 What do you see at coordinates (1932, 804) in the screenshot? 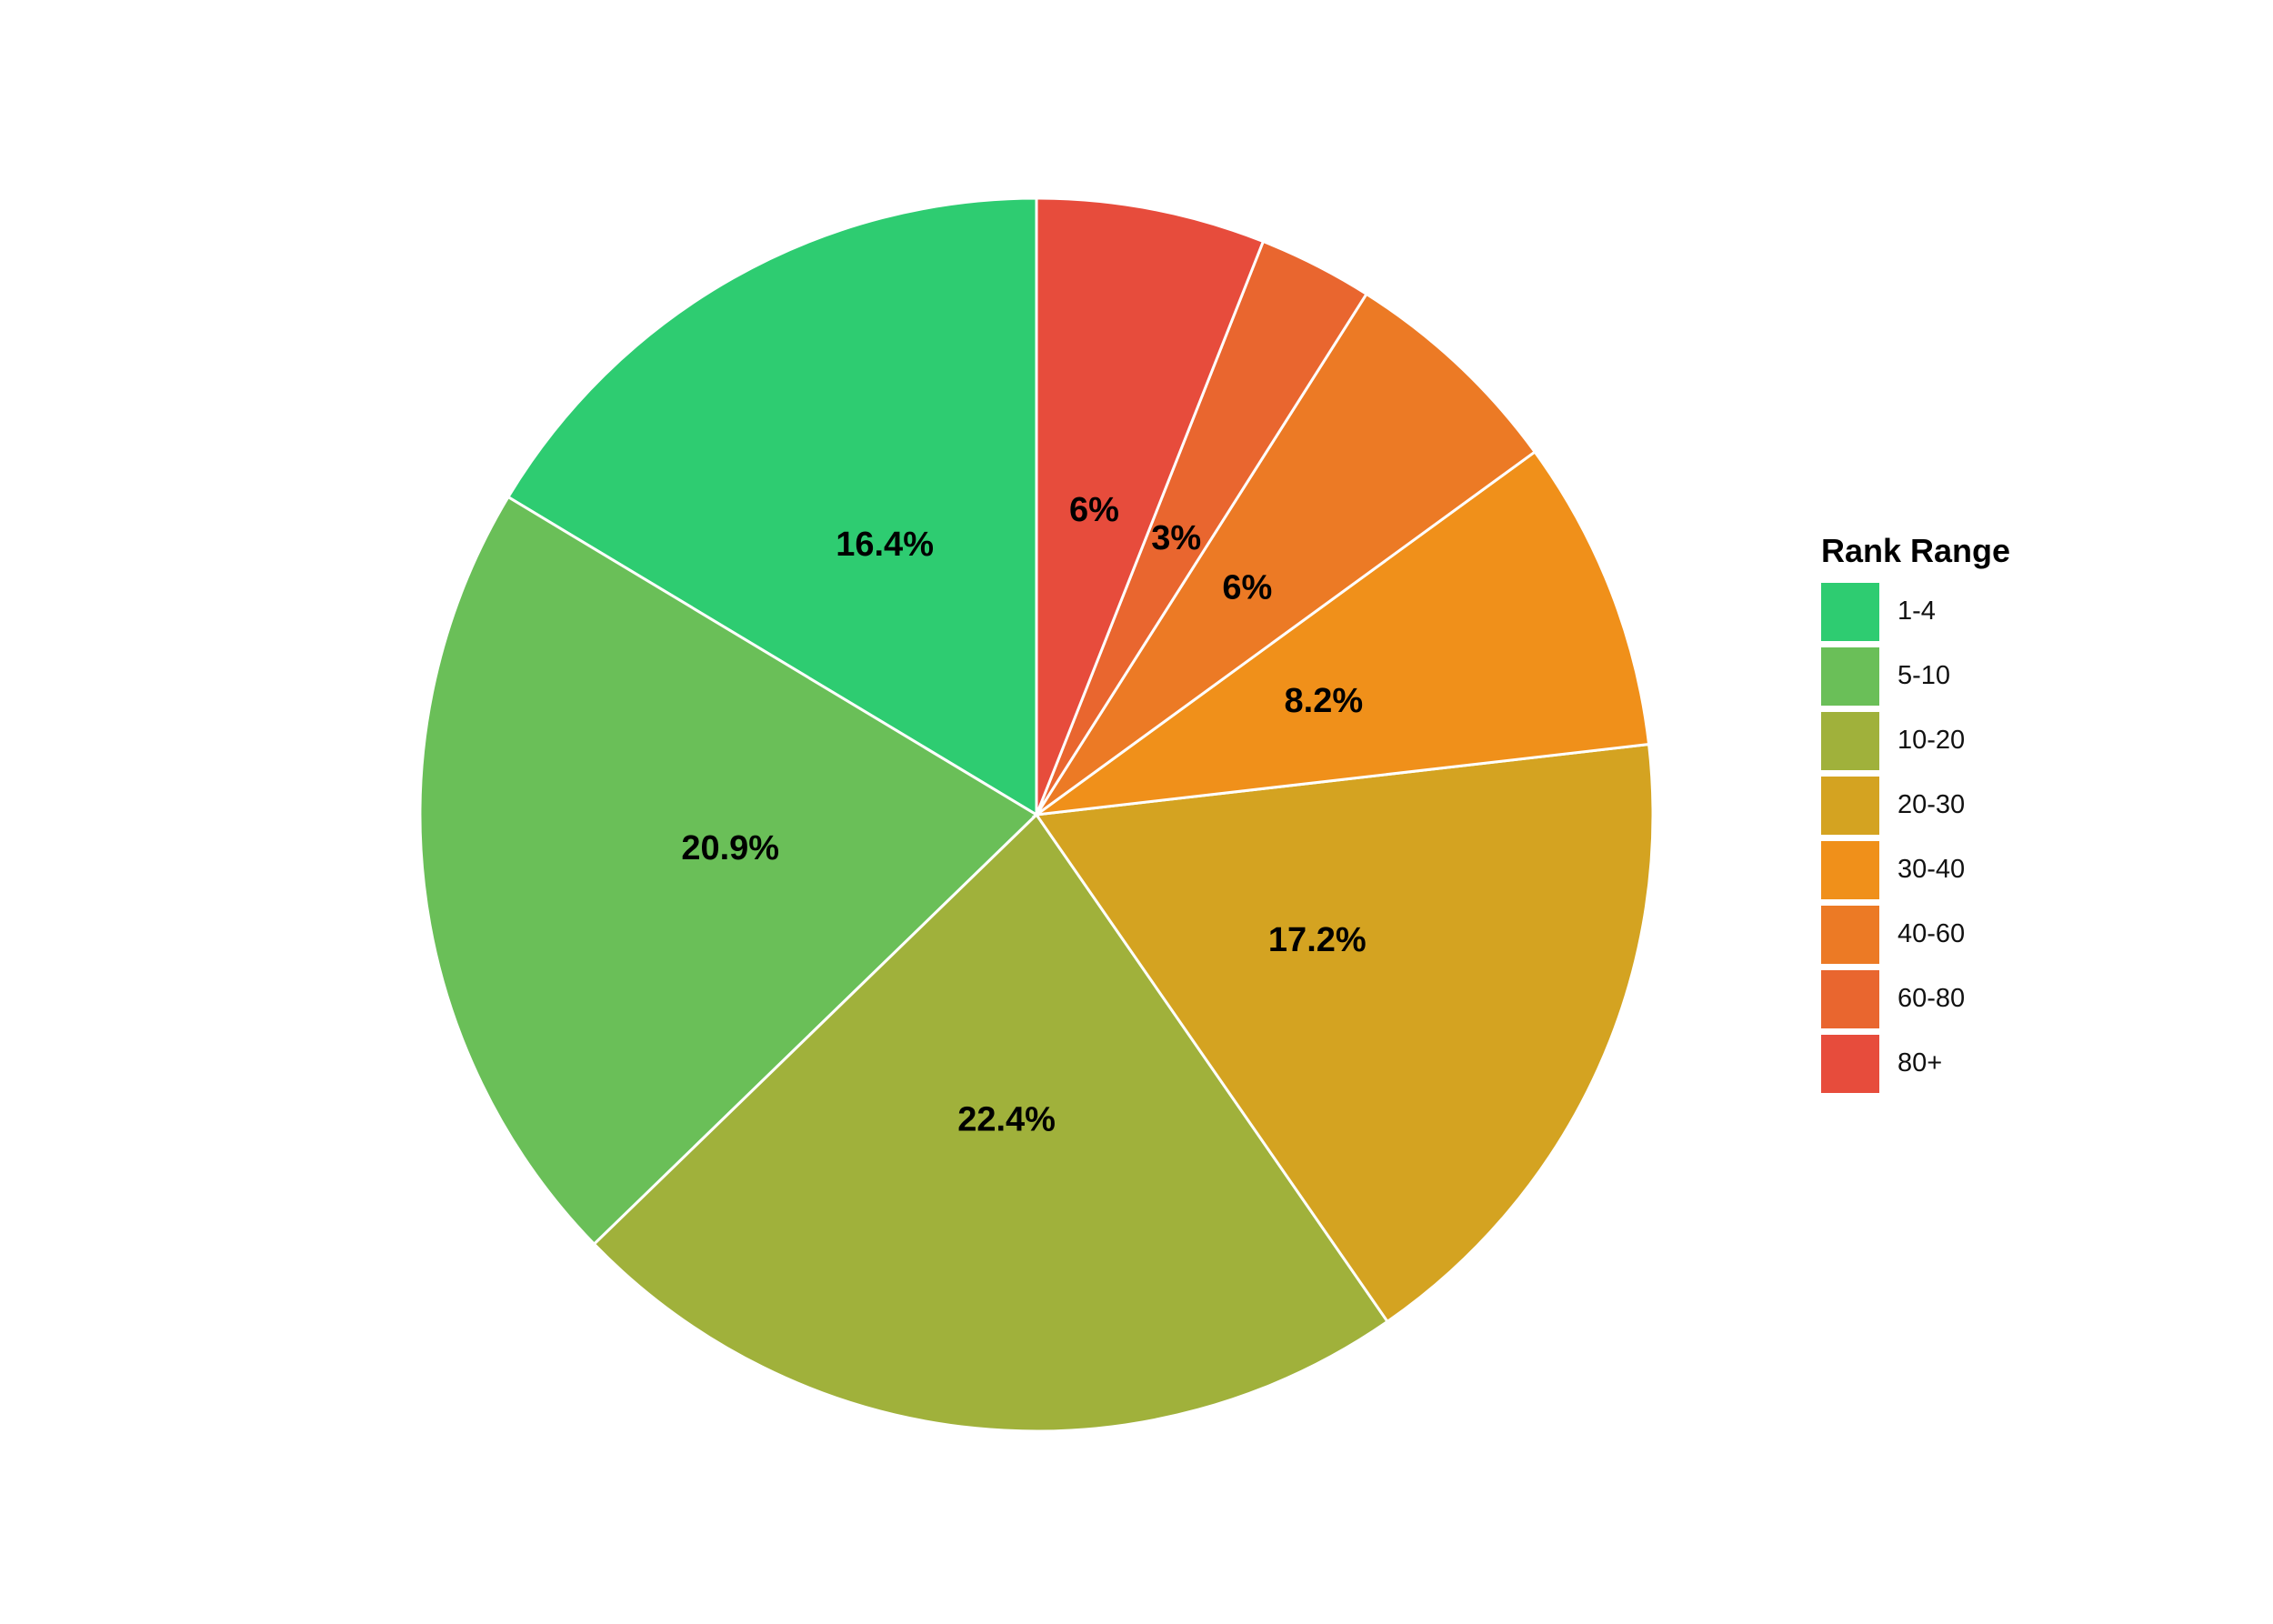
I see `legend-label-20-30: 20-30` at bounding box center [1932, 804].